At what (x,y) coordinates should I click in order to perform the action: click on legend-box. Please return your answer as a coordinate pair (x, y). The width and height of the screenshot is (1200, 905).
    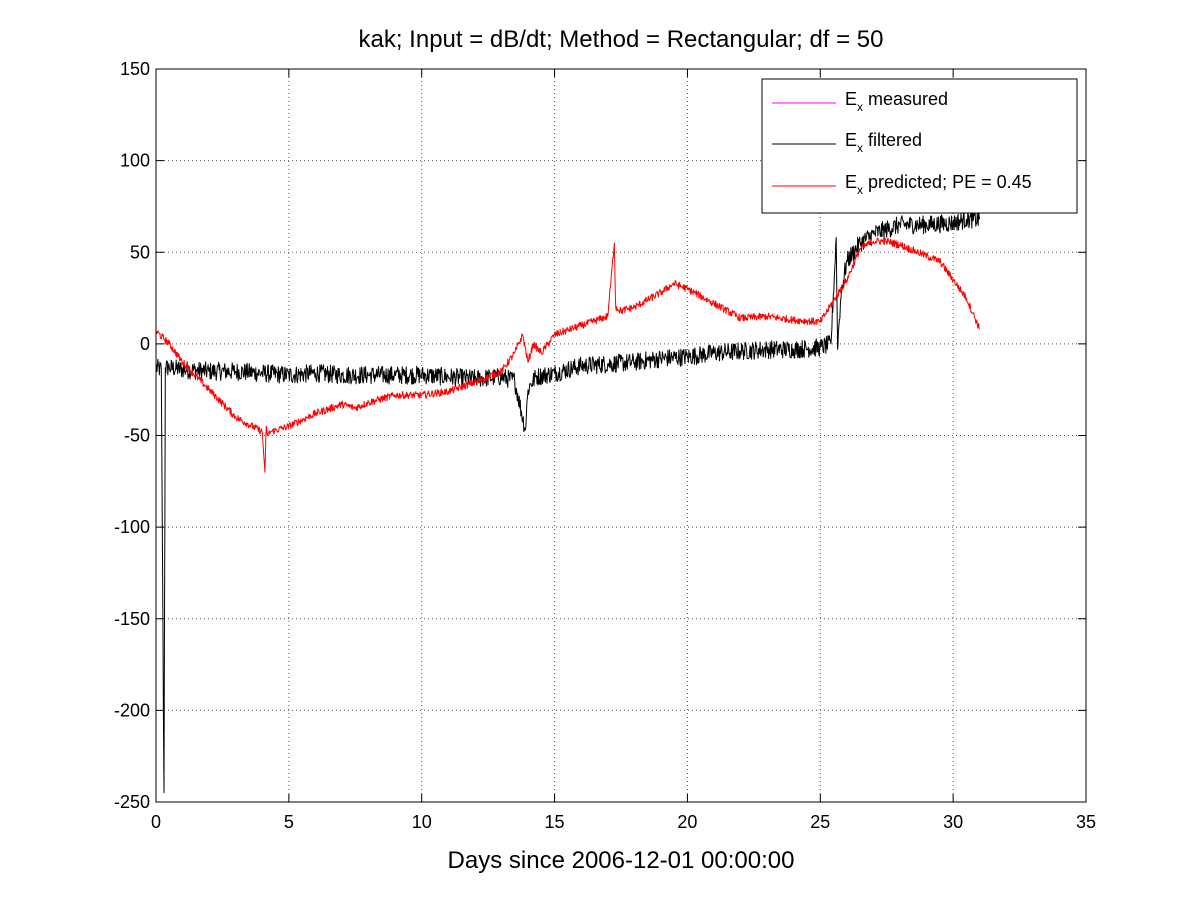
    Looking at the image, I should click on (919, 146).